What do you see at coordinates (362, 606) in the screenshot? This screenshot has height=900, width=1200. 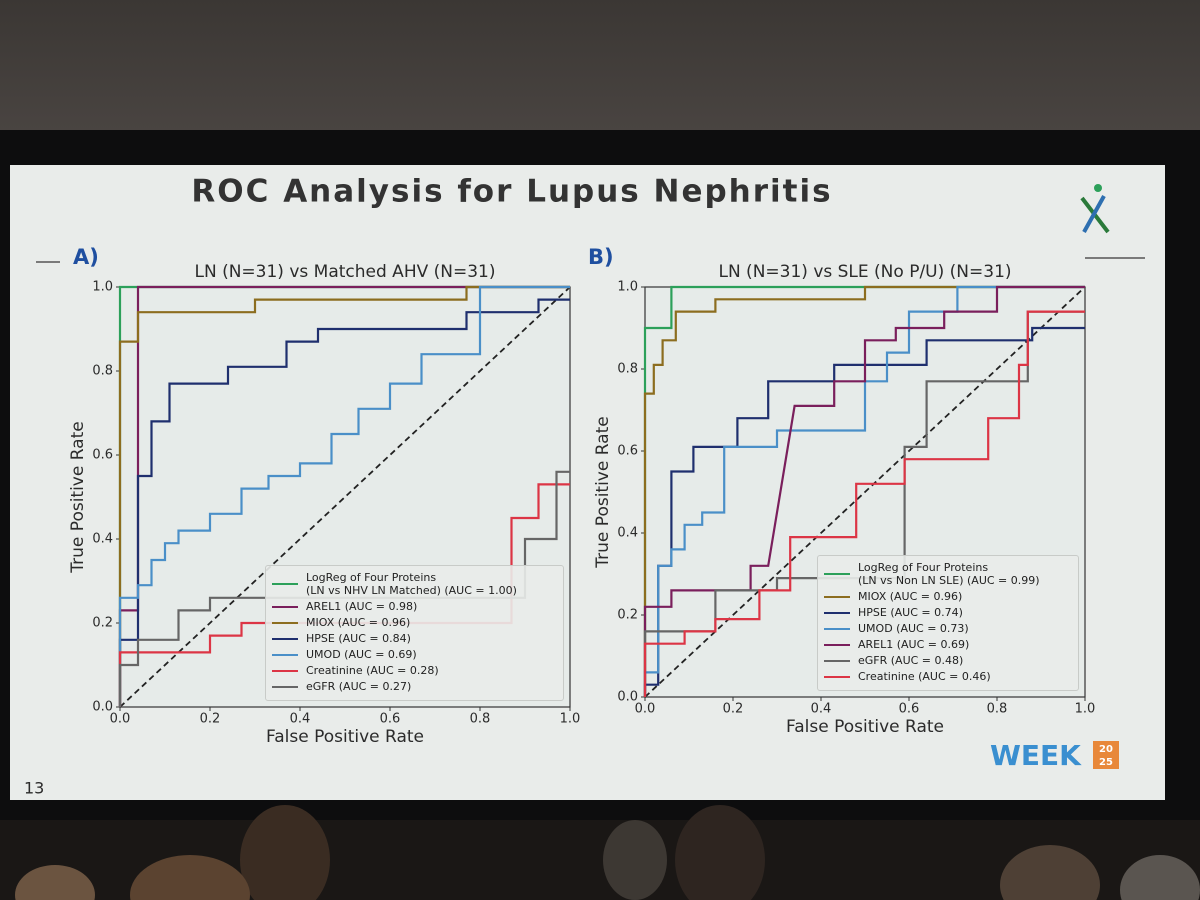 I see `legend-label: AREL1 (AUC = 0.98)` at bounding box center [362, 606].